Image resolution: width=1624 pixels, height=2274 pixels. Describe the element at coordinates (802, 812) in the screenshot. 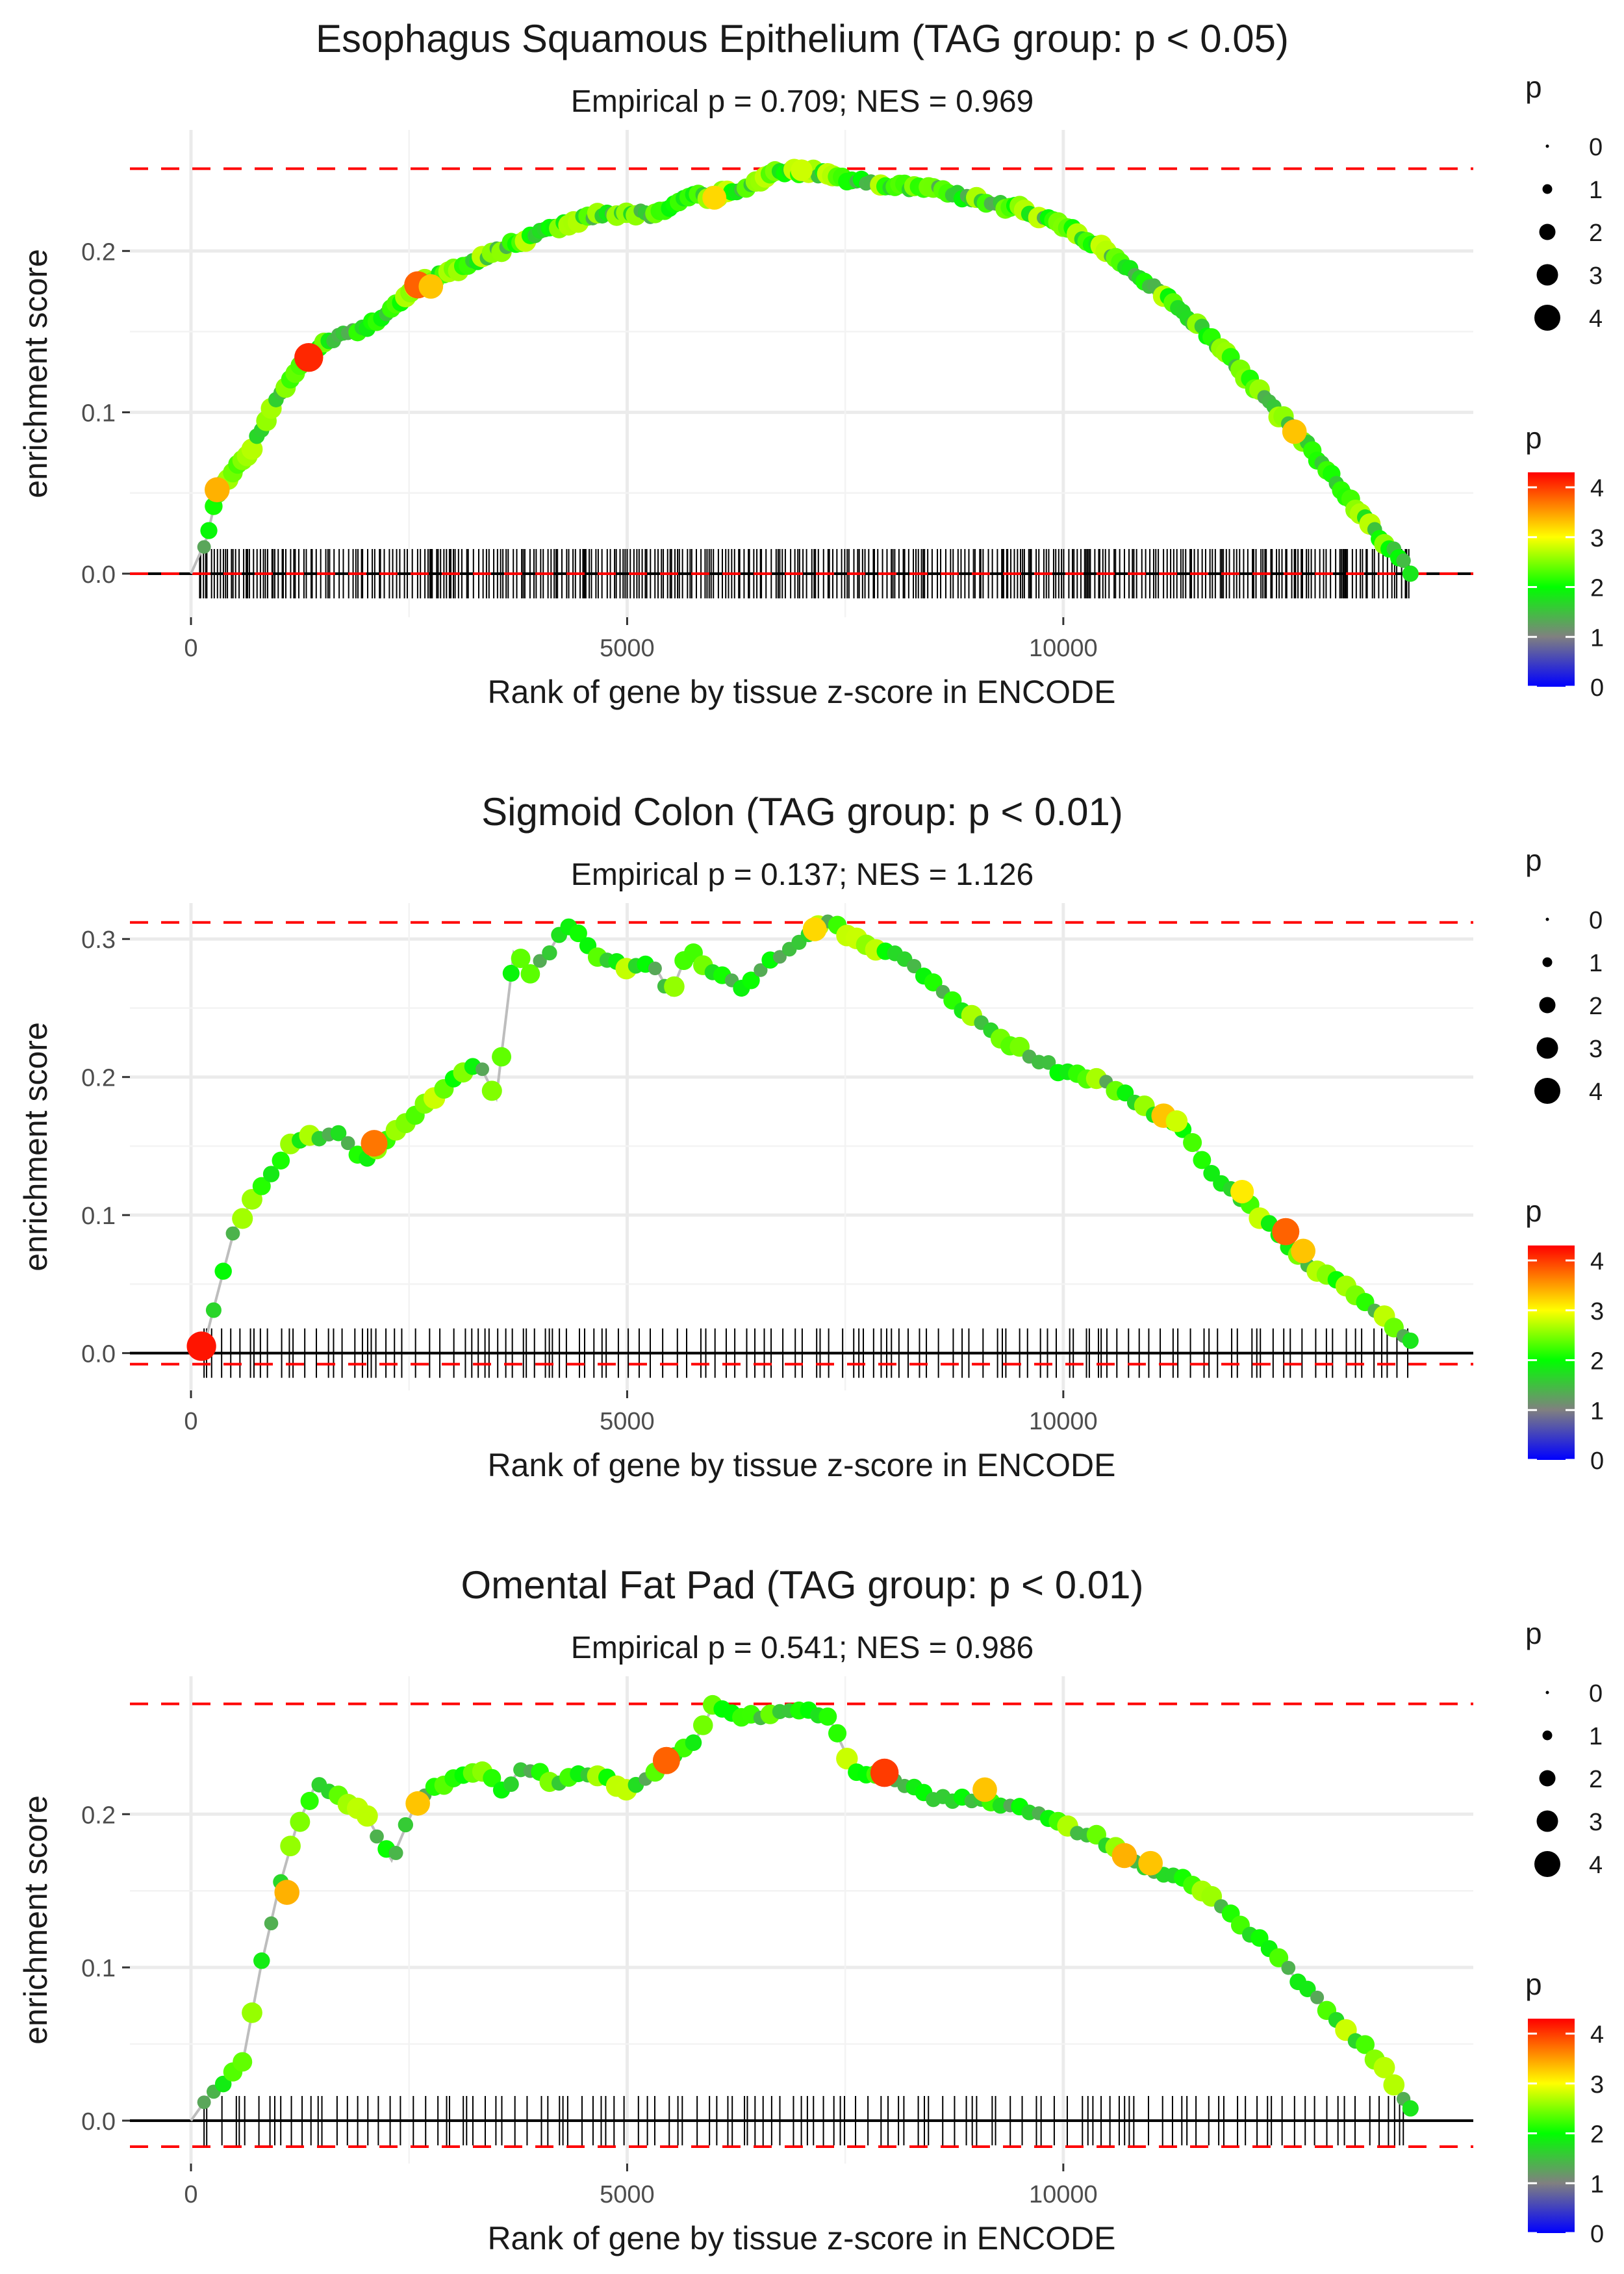

I see `chart-title: Sigmoid Colon (TAG group: p < 0.01)` at that location.